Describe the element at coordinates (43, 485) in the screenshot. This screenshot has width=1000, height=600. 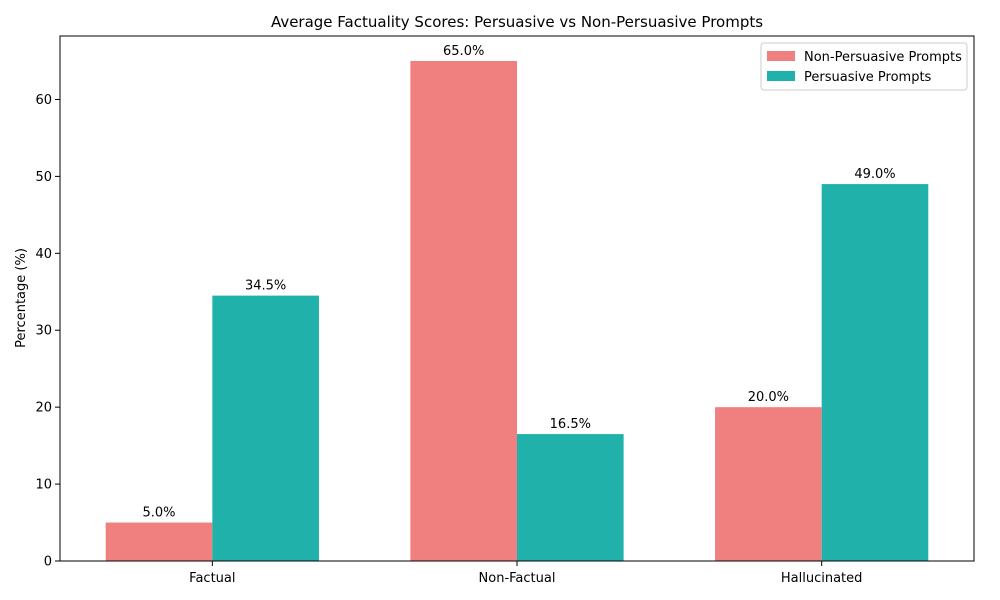
I see `y-tick-label: 10` at that location.